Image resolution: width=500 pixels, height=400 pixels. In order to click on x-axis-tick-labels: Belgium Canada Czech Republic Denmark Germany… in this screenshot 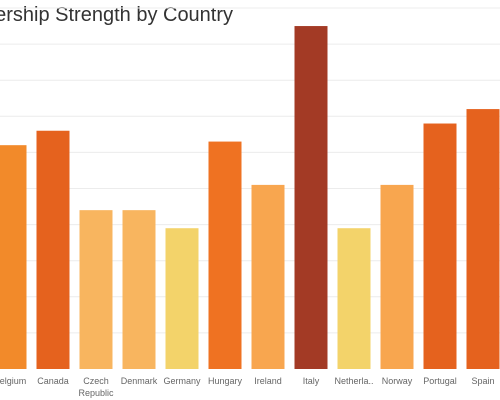, I will do `click(247, 387)`.